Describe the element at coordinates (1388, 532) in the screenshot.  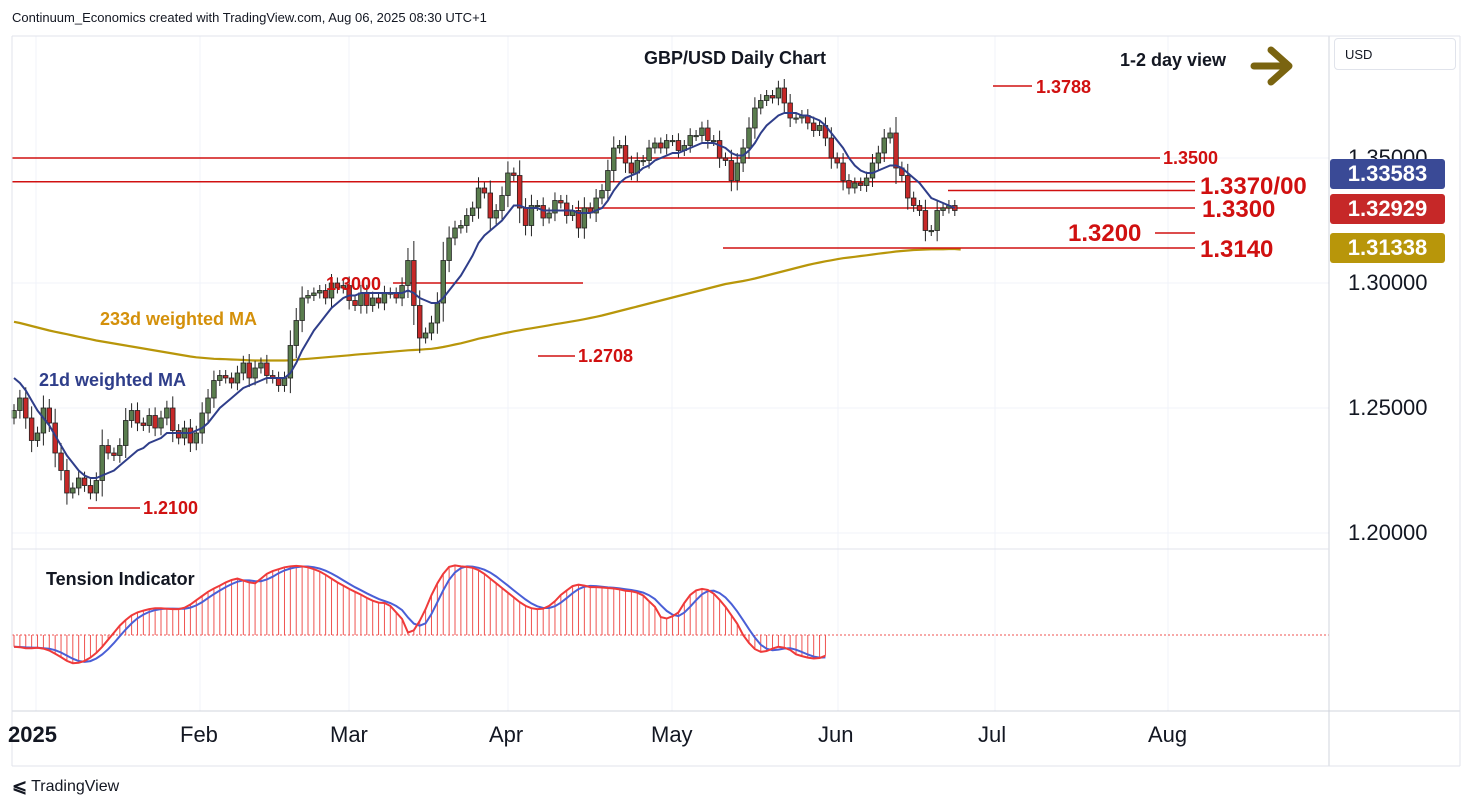
I see `price-tick-label: 1.20000` at that location.